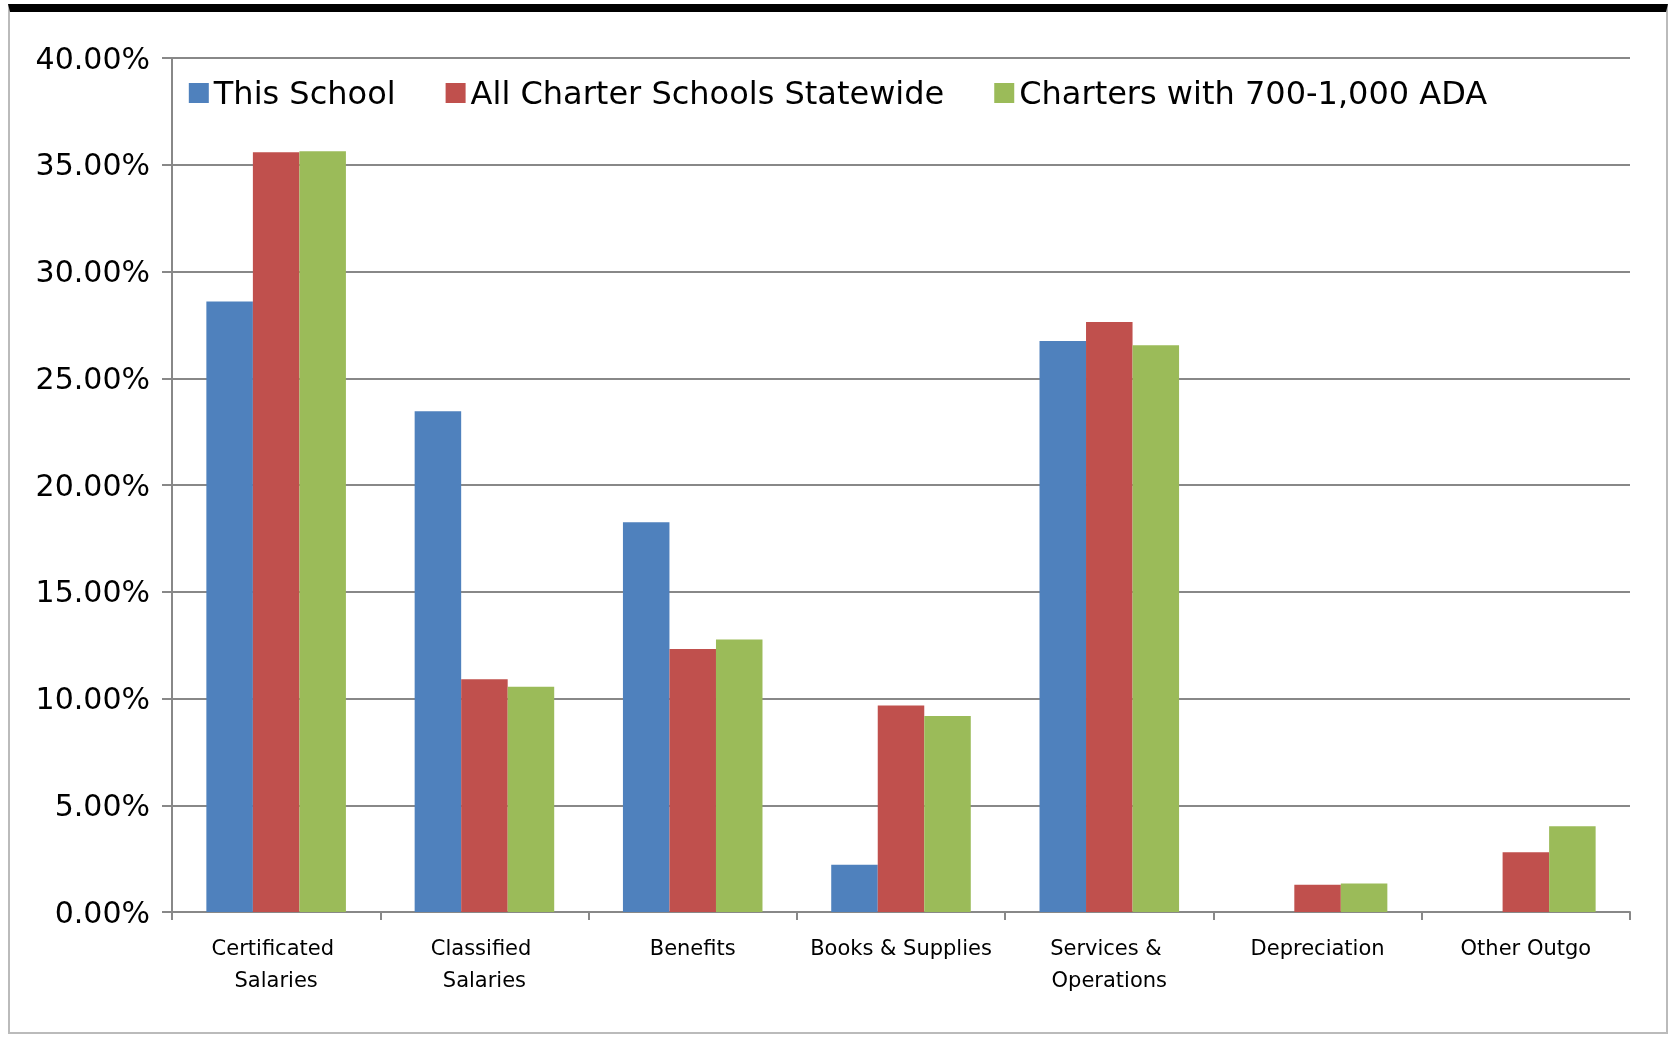 Image resolution: width=1679 pixels, height=1040 pixels. What do you see at coordinates (92, 485) in the screenshot?
I see `y-tick-label: 20.00%` at bounding box center [92, 485].